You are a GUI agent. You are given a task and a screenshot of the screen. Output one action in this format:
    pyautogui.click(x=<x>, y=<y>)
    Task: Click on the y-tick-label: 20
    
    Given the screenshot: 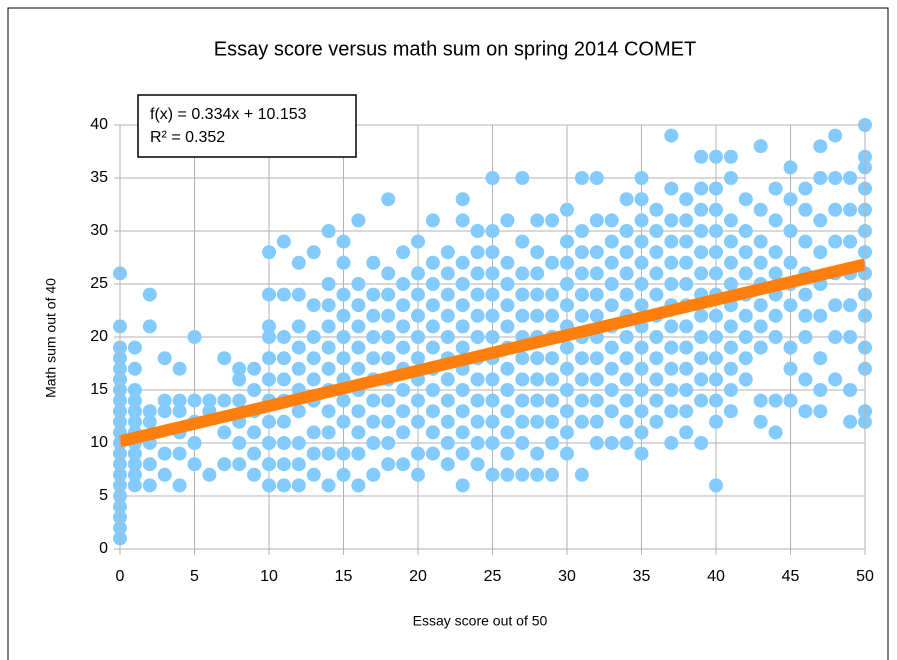 What is the action you would take?
    pyautogui.click(x=99, y=336)
    